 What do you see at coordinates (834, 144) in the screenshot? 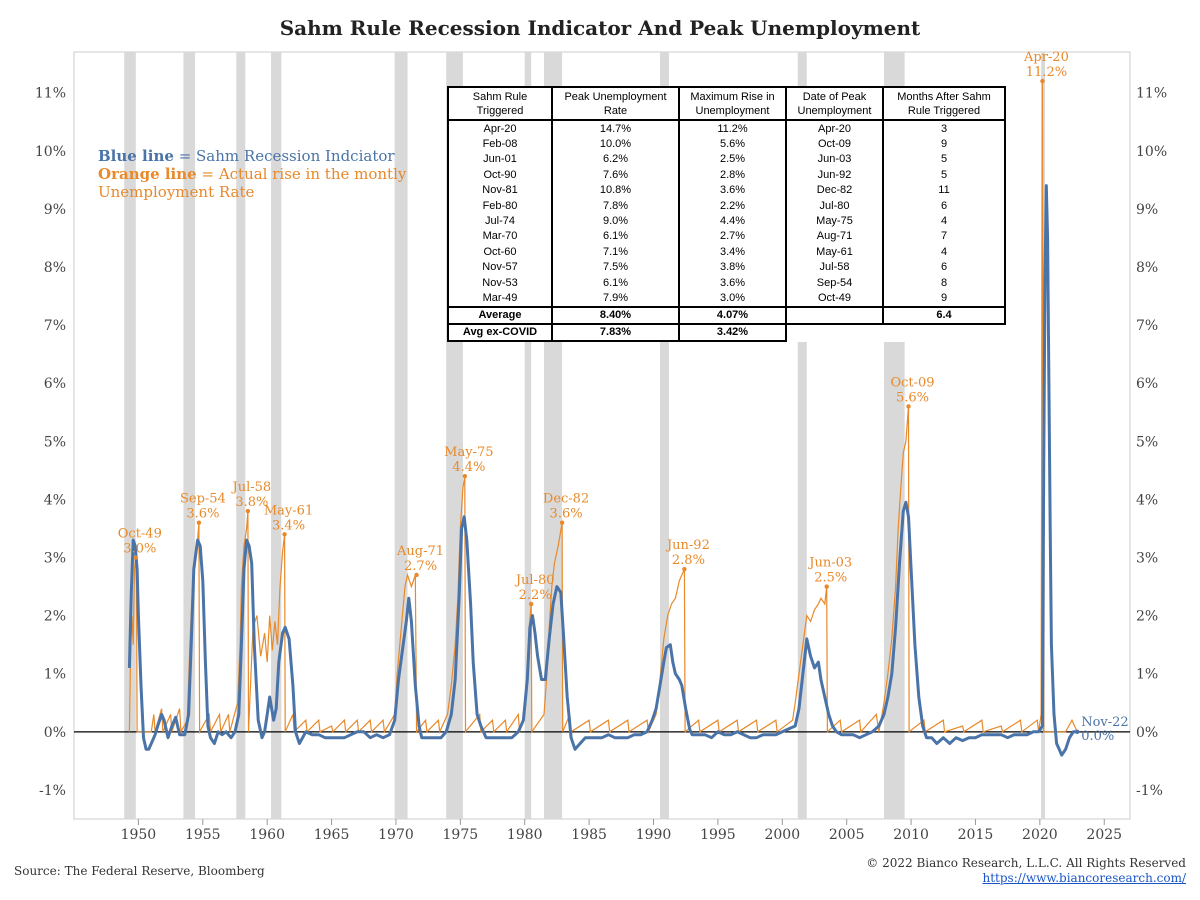
I see `table-cell: Oct-09` at bounding box center [834, 144].